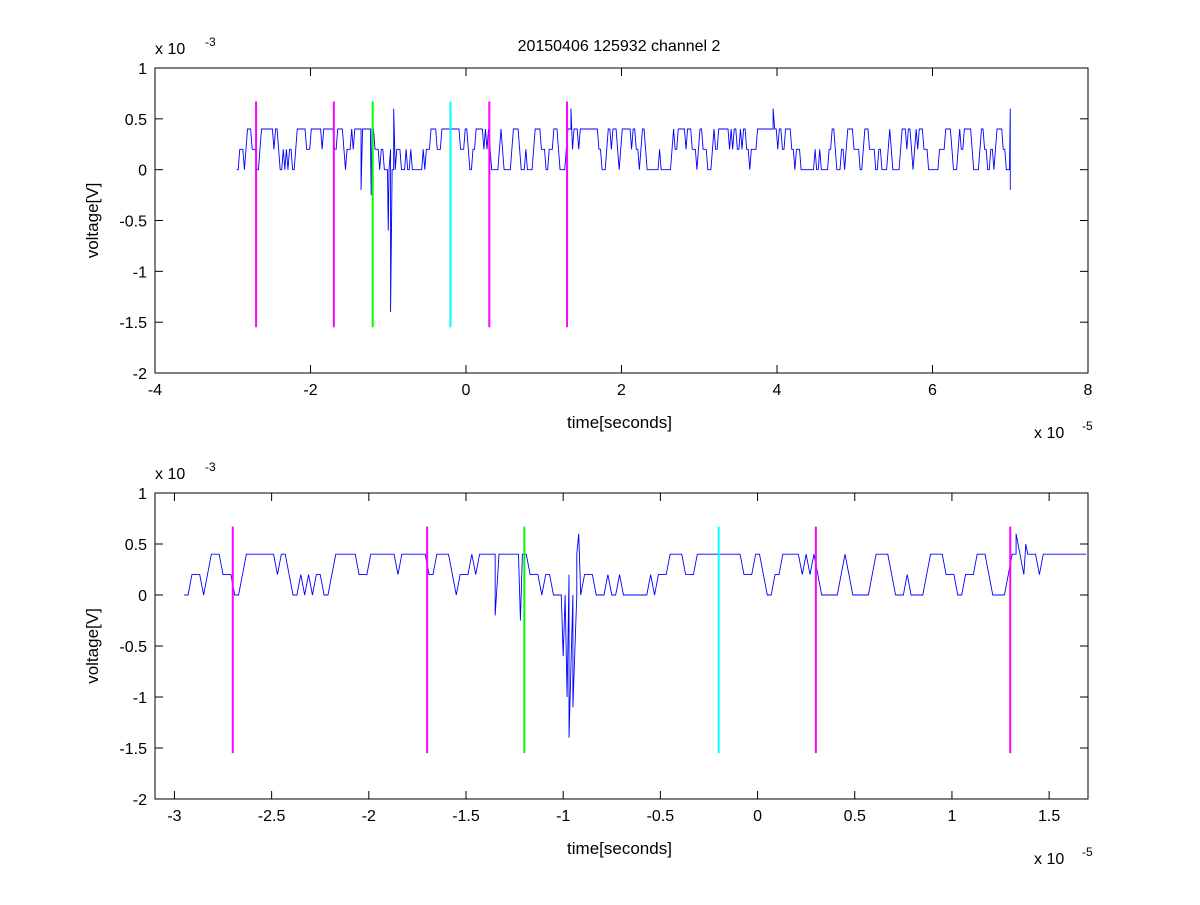  Describe the element at coordinates (619, 46) in the screenshot. I see `figure-title: 20150406 125932 channel 2` at that location.